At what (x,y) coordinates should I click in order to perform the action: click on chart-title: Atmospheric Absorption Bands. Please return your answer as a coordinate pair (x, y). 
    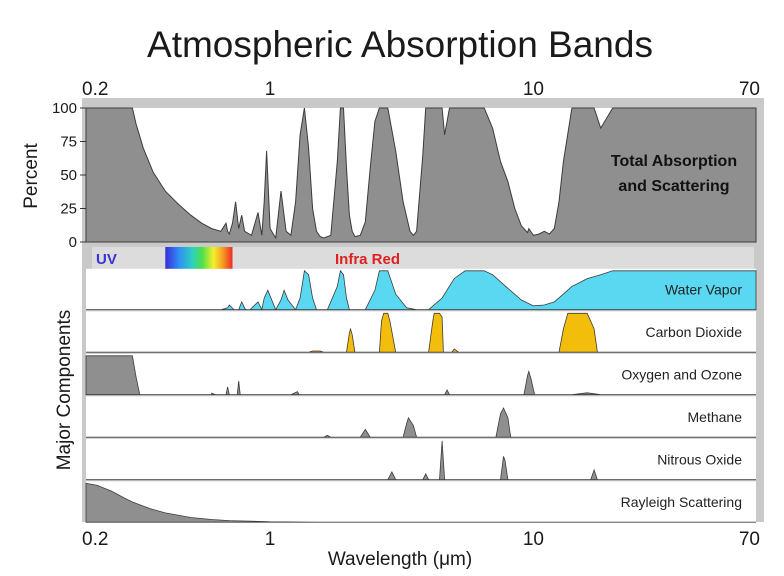
    Looking at the image, I should click on (400, 44).